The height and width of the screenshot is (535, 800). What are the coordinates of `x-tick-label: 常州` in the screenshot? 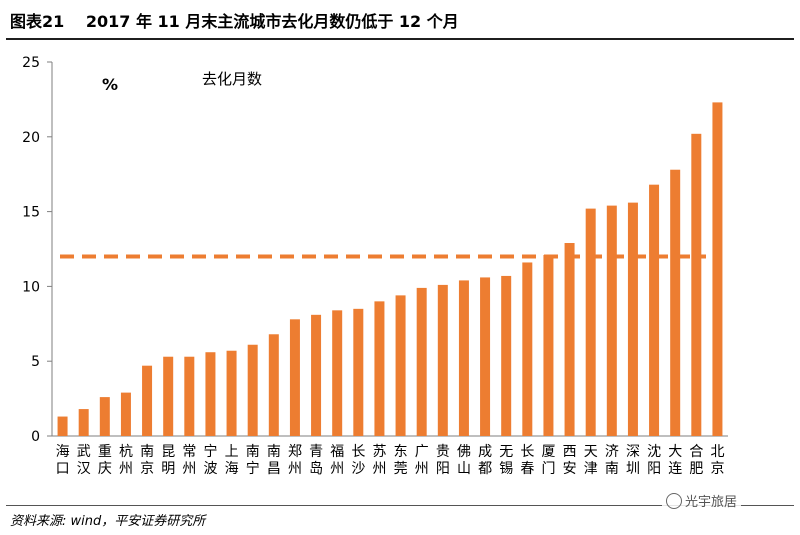 It's located at (189, 460).